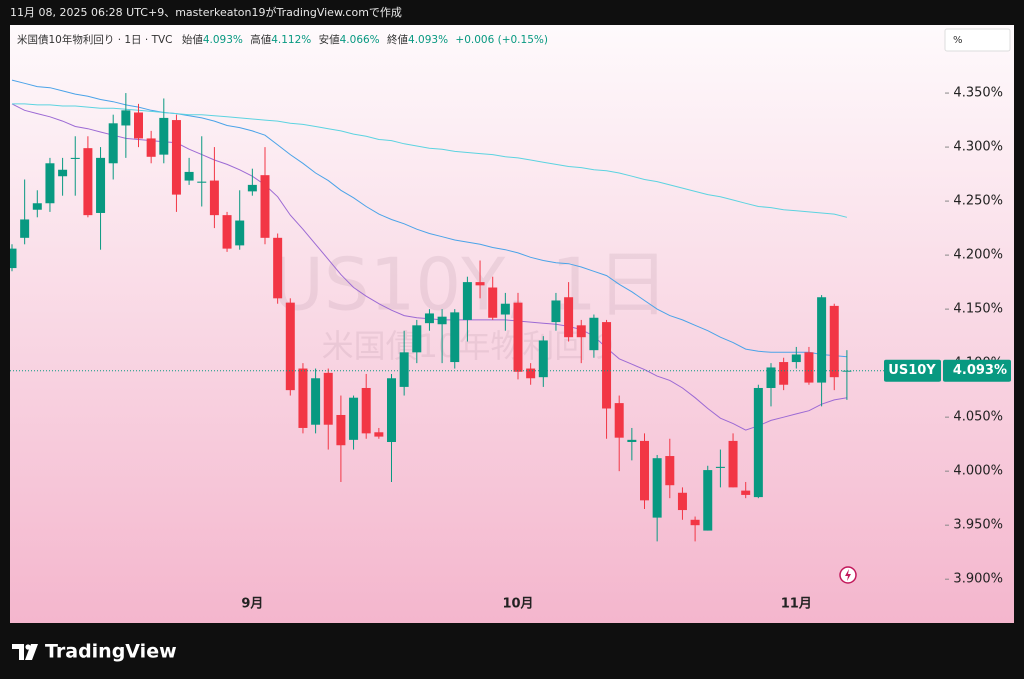 This screenshot has height=679, width=1024. Describe the element at coordinates (95, 39) in the screenshot. I see `legend-title: 米国債10年物利回り · 1日 · TVC` at that location.